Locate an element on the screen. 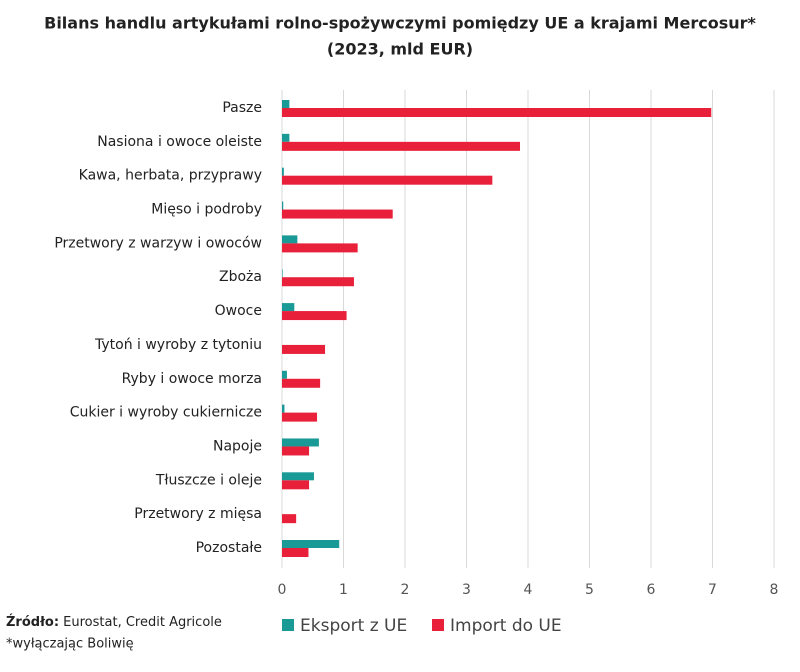 The width and height of the screenshot is (800, 672). x-tick-label: 4 is located at coordinates (528, 590).